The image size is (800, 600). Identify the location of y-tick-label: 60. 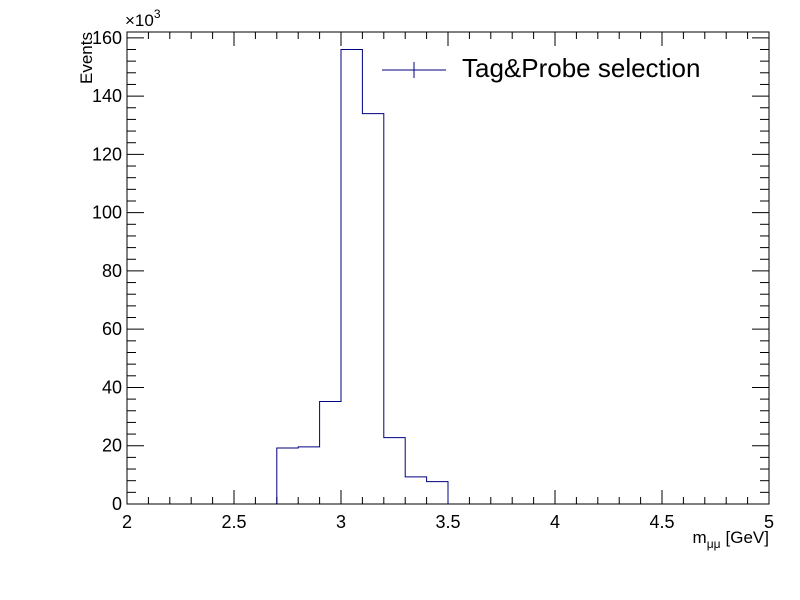
(112, 329).